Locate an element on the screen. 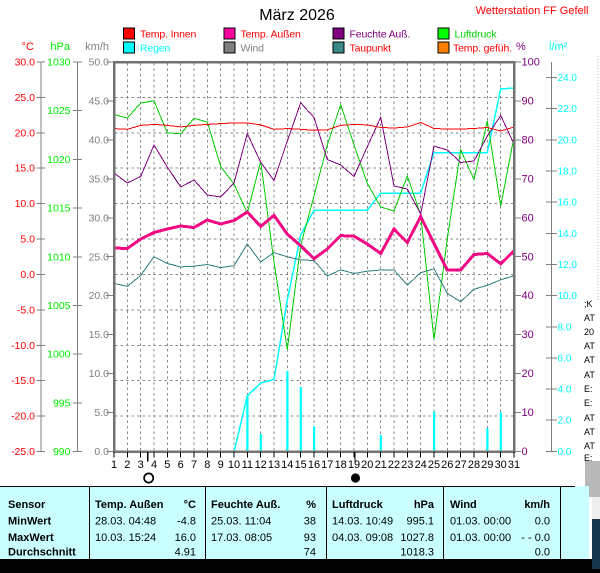 This screenshot has width=600, height=573. svg-text: -10.0 is located at coordinates (23, 346).